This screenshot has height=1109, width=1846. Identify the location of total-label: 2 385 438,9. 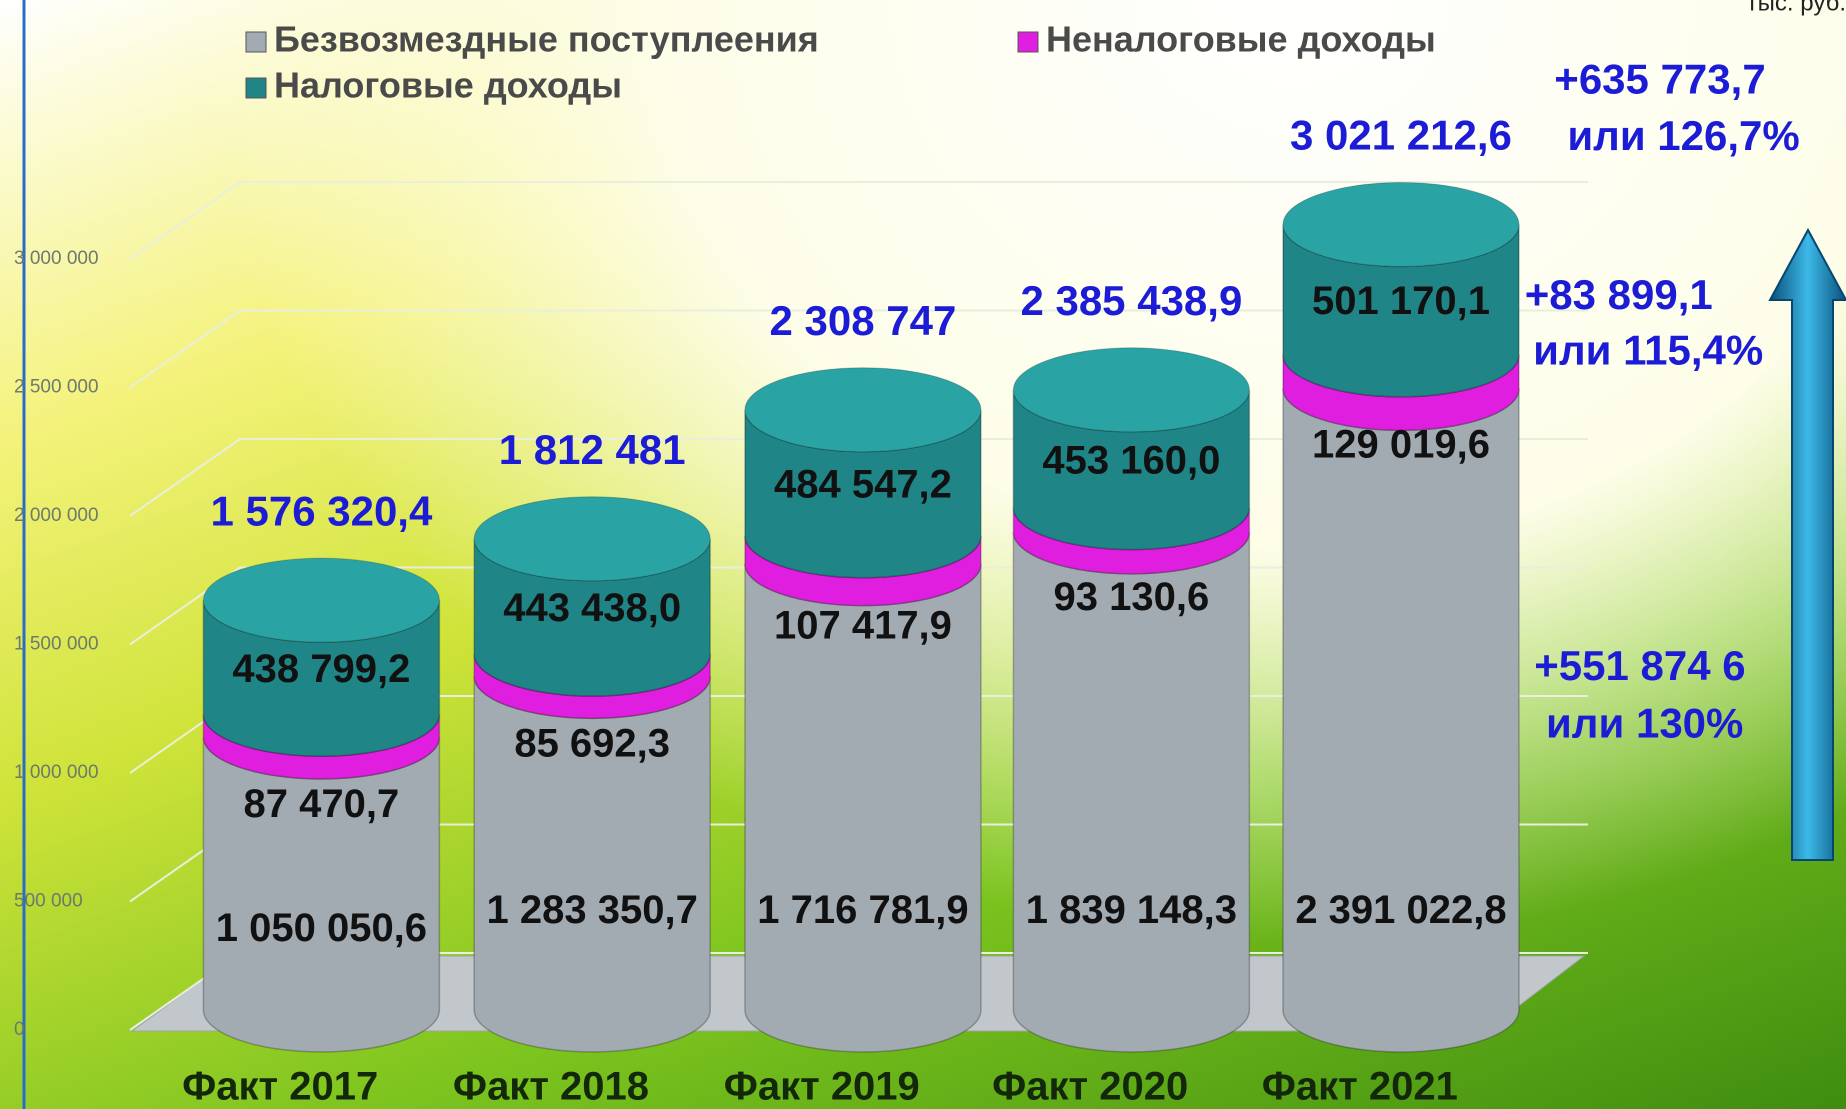
(1131, 300).